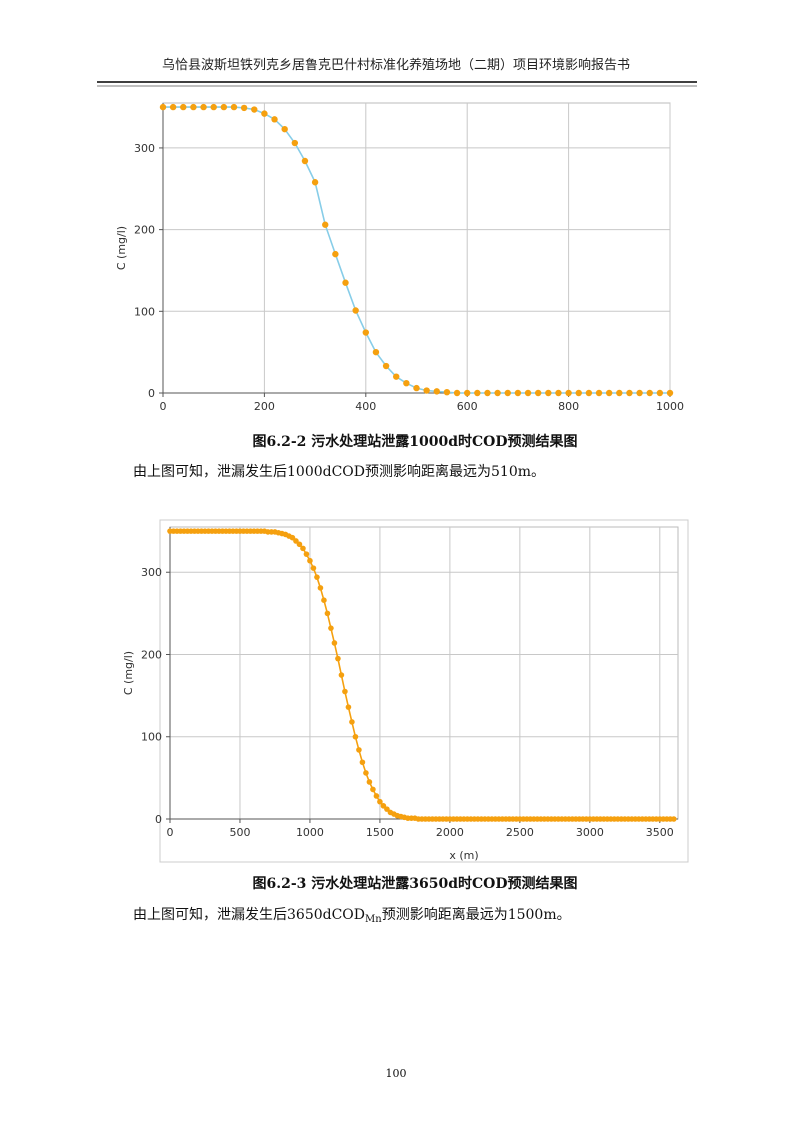 This screenshot has height=1122, width=793. I want to click on x-tick-label: 3500, so click(660, 832).